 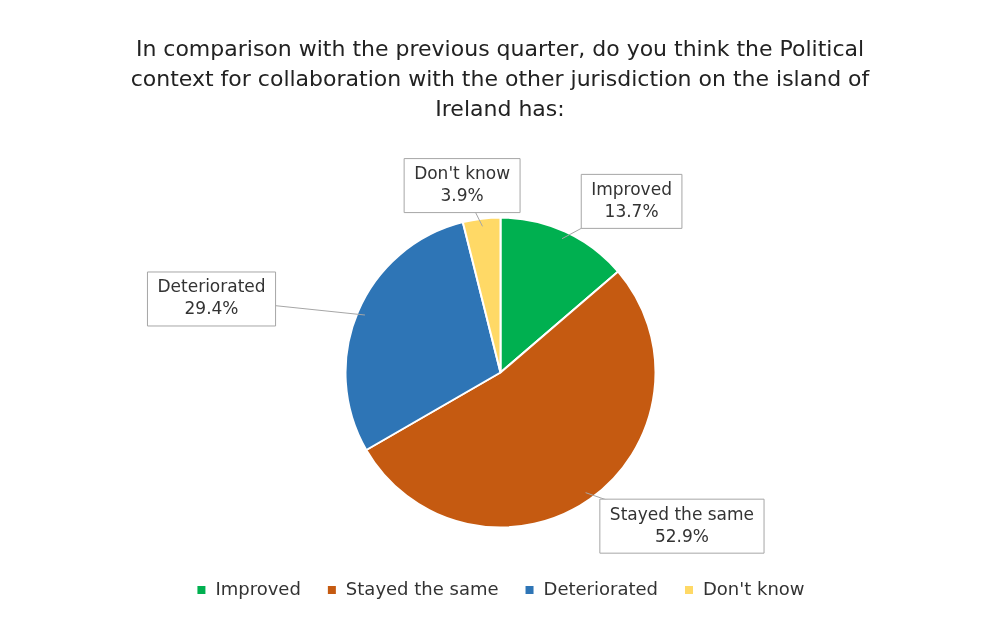 What do you see at coordinates (462, 173) in the screenshot?
I see `slice-label: Don't know` at bounding box center [462, 173].